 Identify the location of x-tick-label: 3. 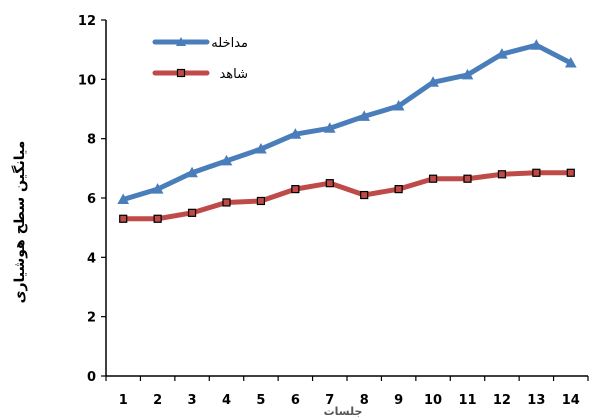
(192, 400).